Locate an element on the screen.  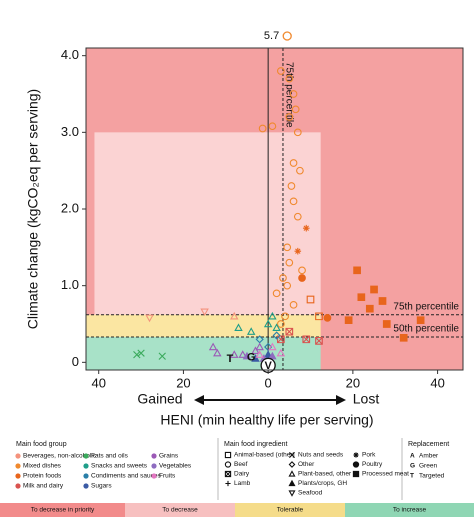
annotation: T is located at coordinates (230, 359).